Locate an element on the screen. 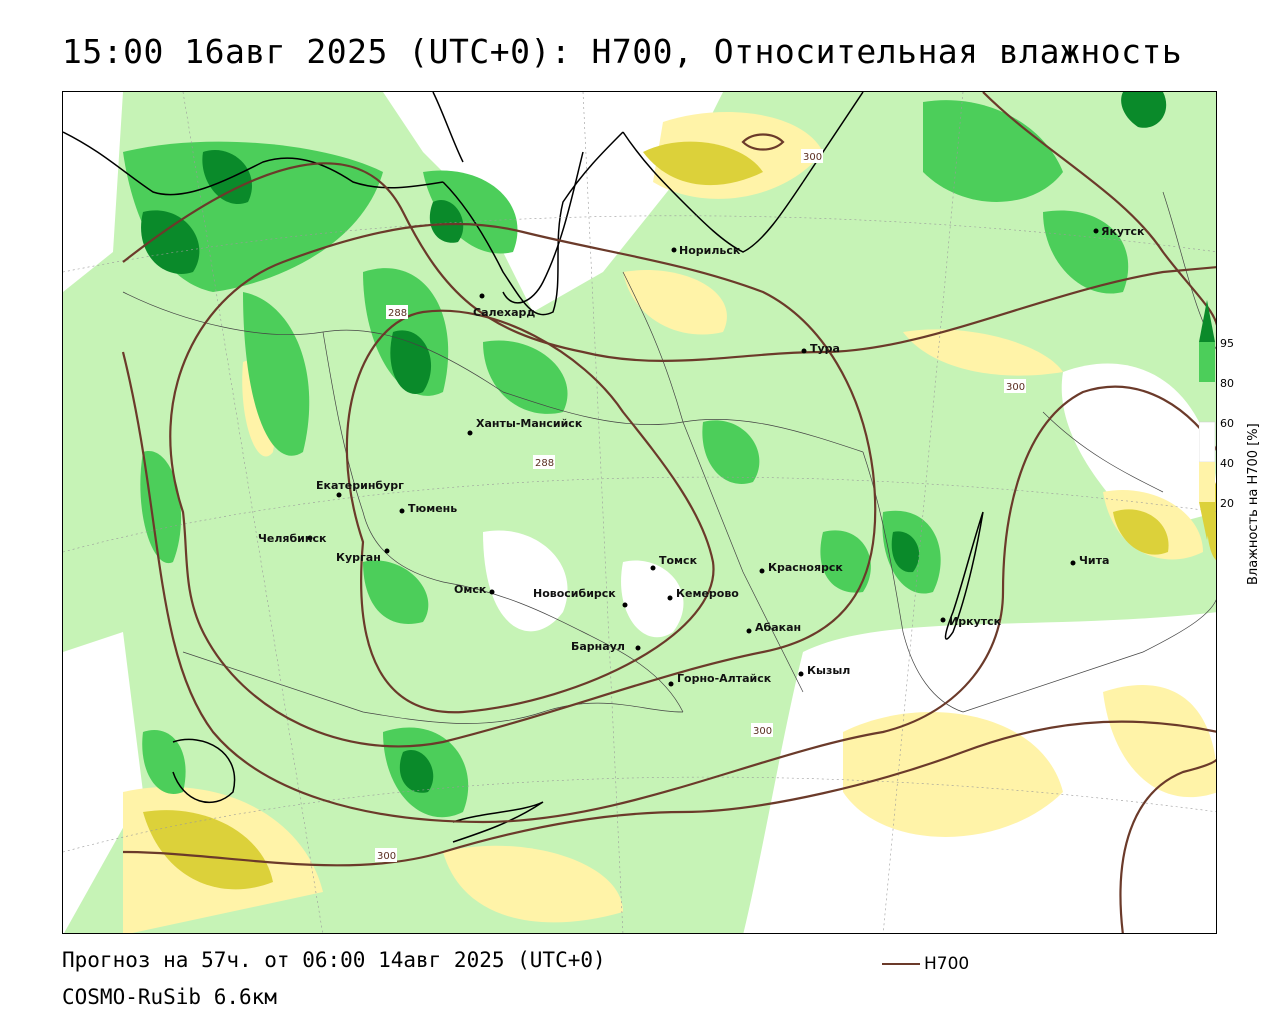 The width and height of the screenshot is (1280, 1024). city-label: Кемерово is located at coordinates (707, 593).